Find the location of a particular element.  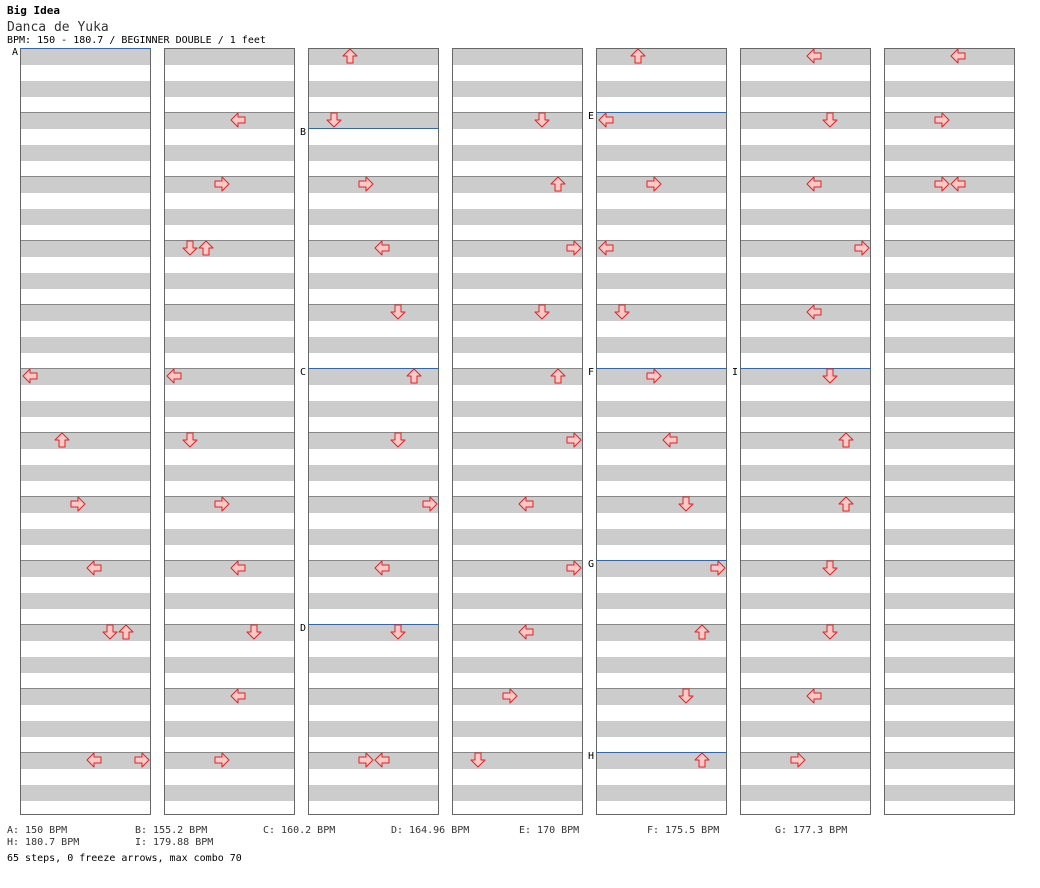

section-label: F is located at coordinates (591, 372).